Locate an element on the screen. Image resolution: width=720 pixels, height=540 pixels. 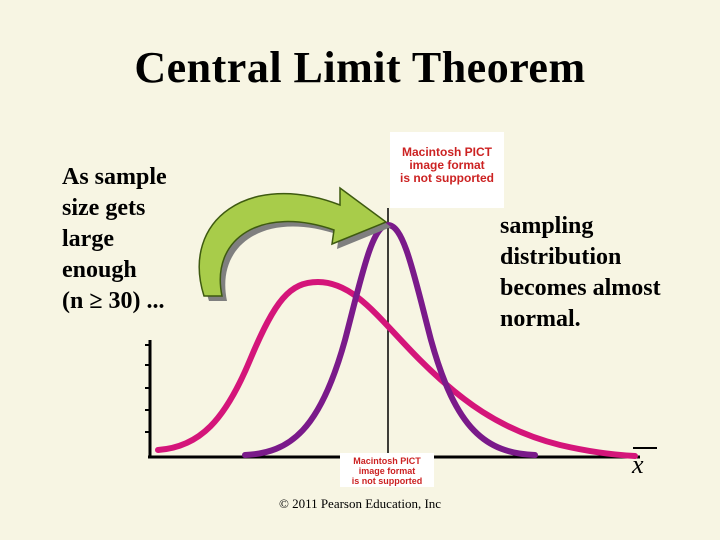
left-text-line: enough is located at coordinates (99, 270).